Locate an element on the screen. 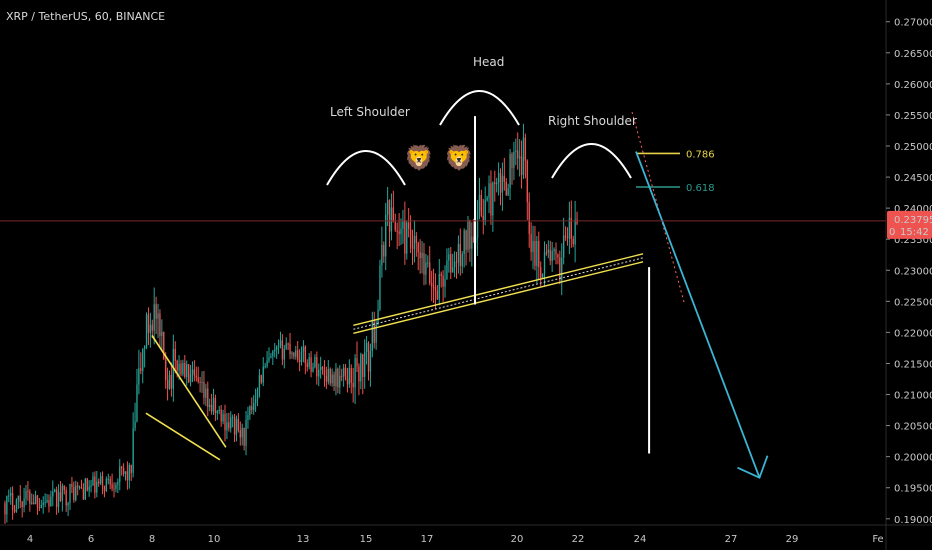 The height and width of the screenshot is (550, 932). projection-arrow-line is located at coordinates (698, 314).